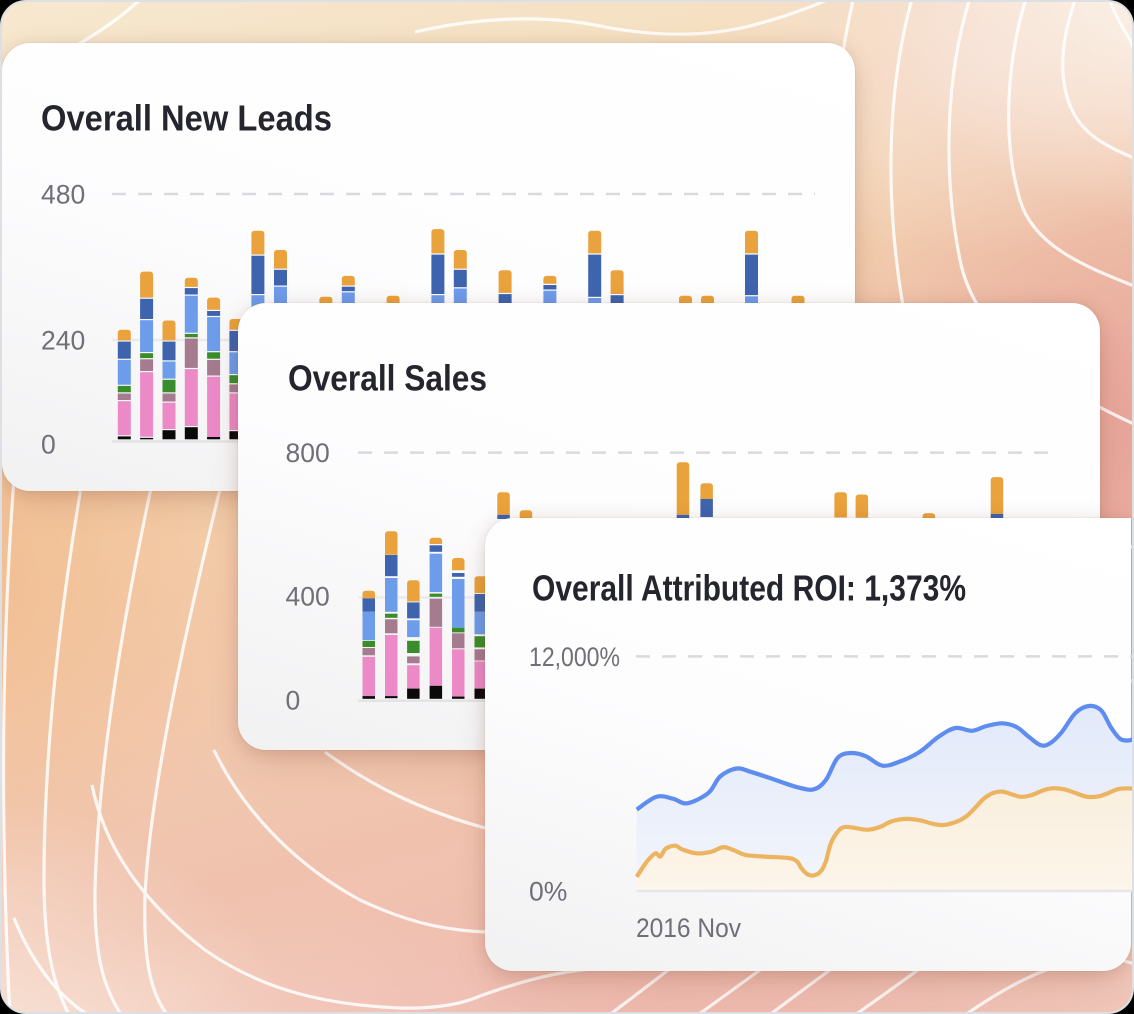  Describe the element at coordinates (548, 891) in the screenshot. I see `svg-text: 0%` at that location.